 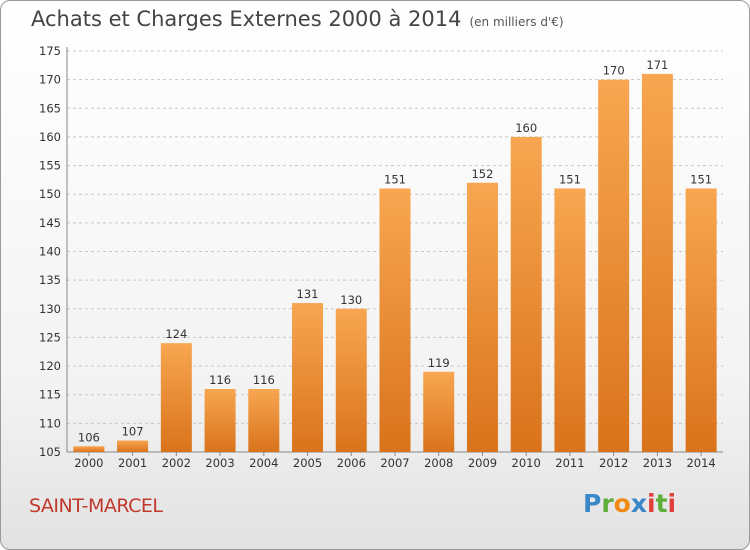 What do you see at coordinates (50, 395) in the screenshot?
I see `y-tick-label: 115` at bounding box center [50, 395].